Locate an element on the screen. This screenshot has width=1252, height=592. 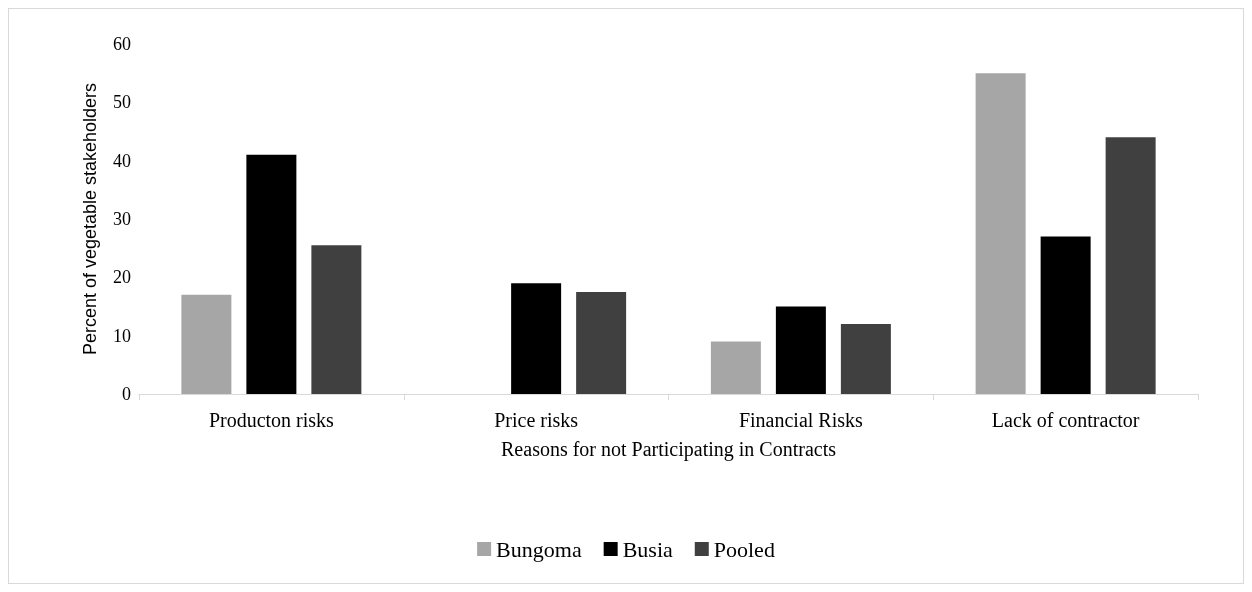
y-tick-label: 60 is located at coordinates (122, 44).